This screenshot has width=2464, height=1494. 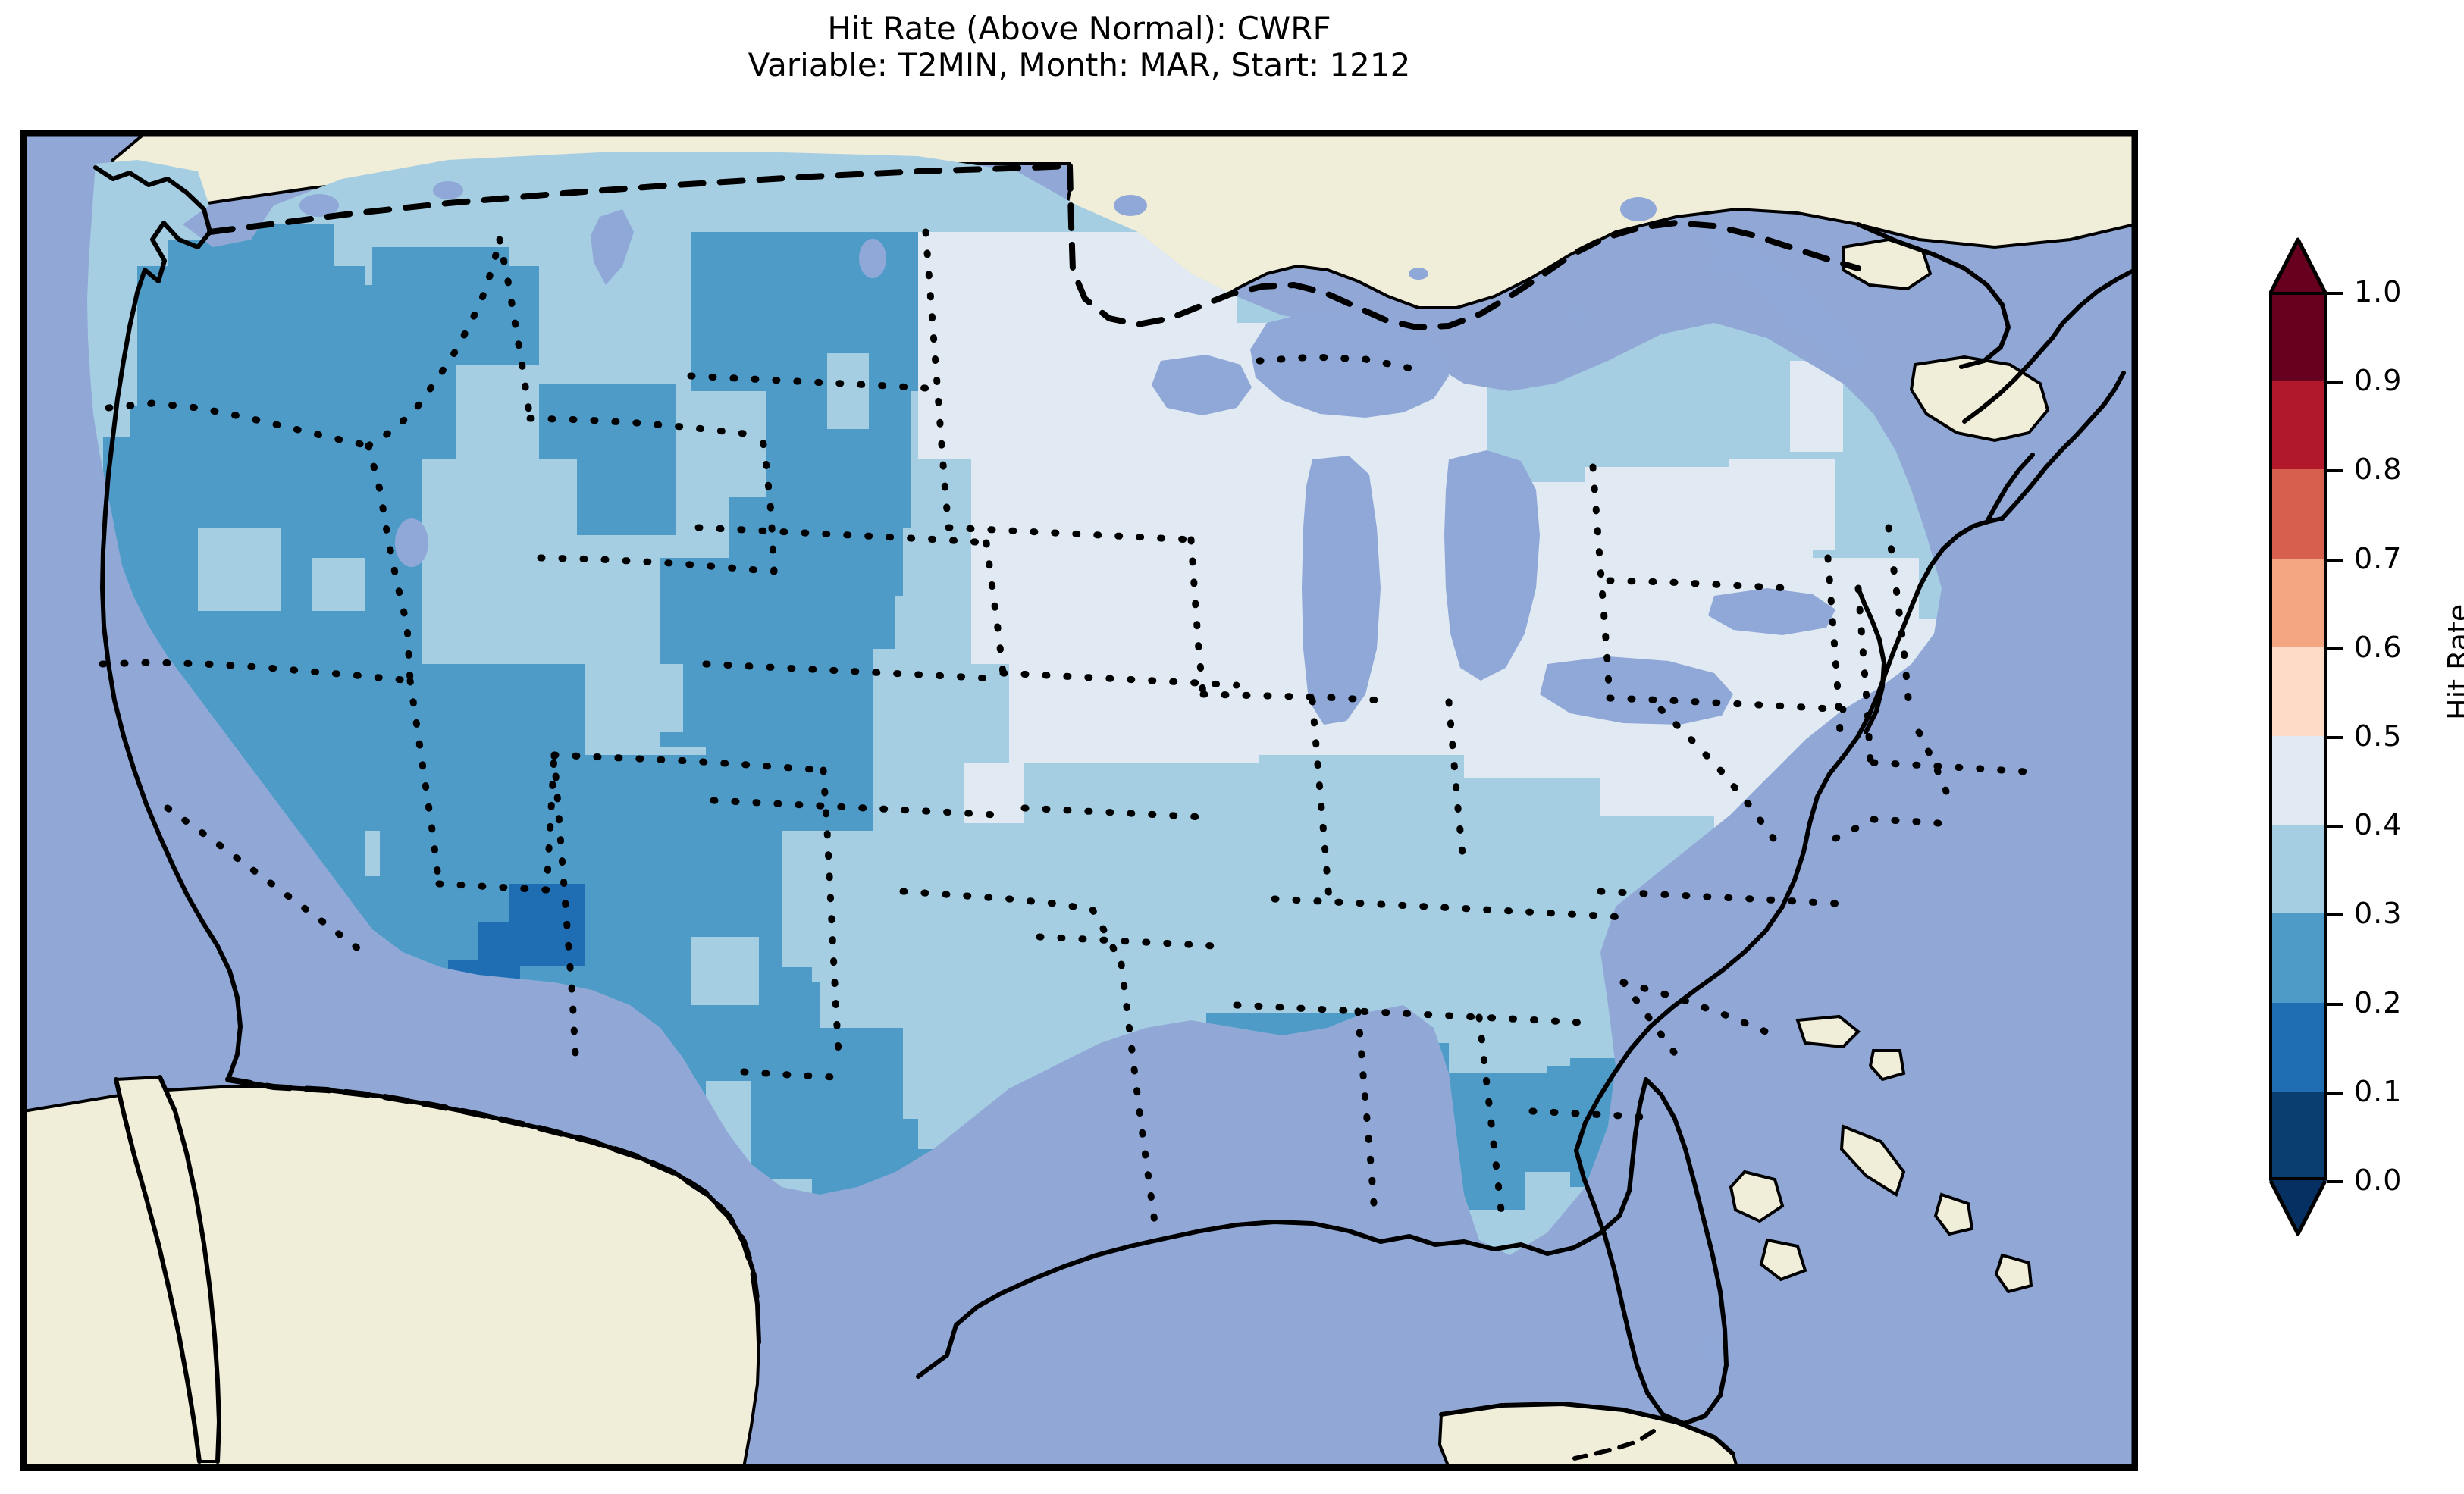 What do you see at coordinates (1711, 1350) in the screenshot?
I see `lake-okeechobee` at bounding box center [1711, 1350].